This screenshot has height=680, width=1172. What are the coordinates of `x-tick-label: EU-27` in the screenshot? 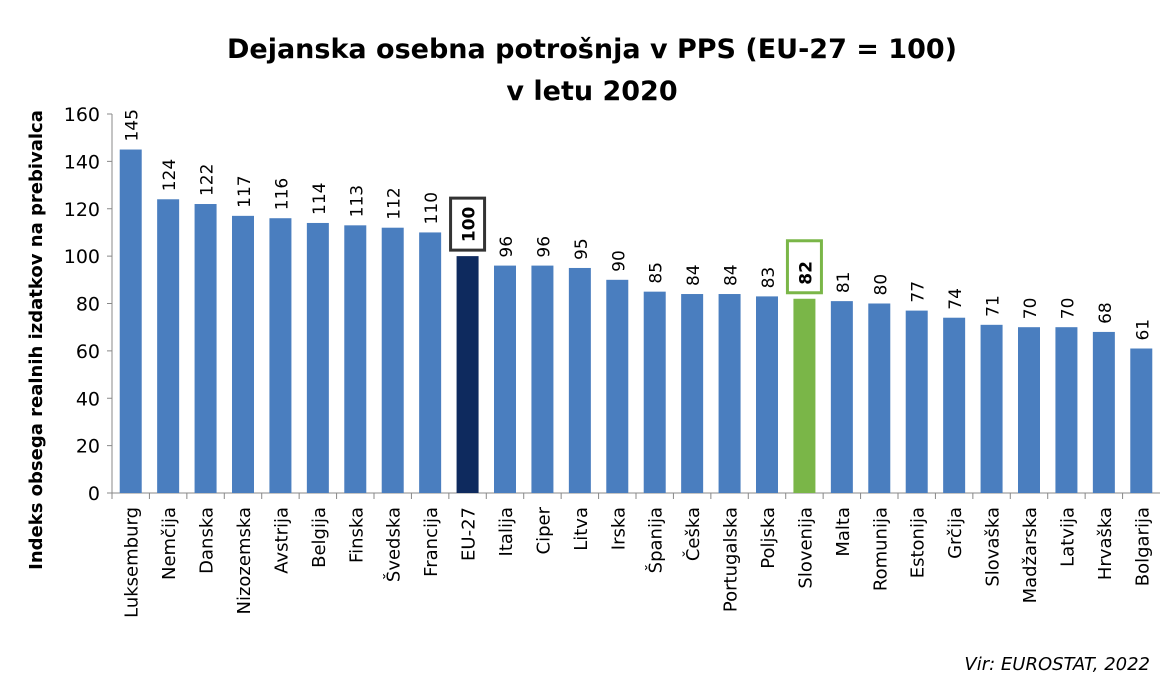 It's located at (469, 534).